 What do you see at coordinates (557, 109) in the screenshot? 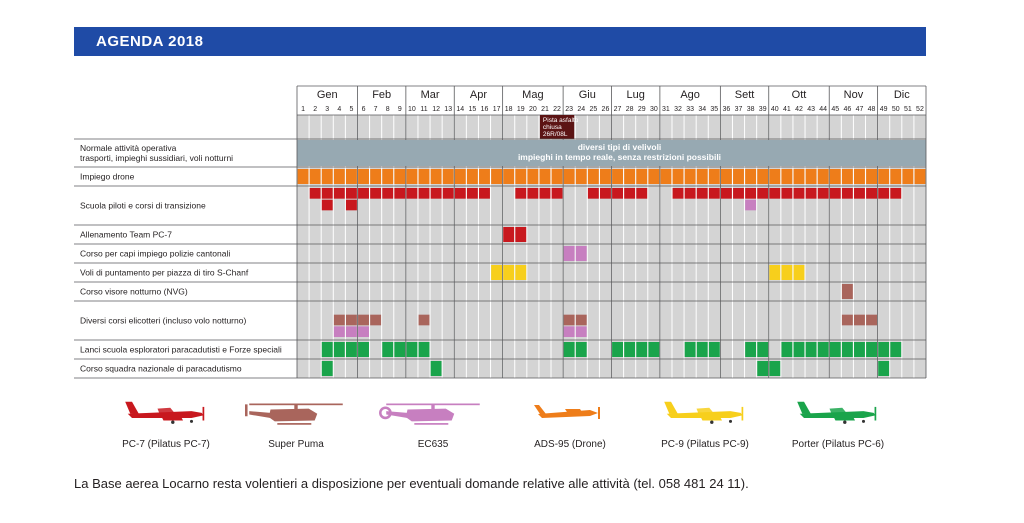
I see `week-number: 22` at bounding box center [557, 109].